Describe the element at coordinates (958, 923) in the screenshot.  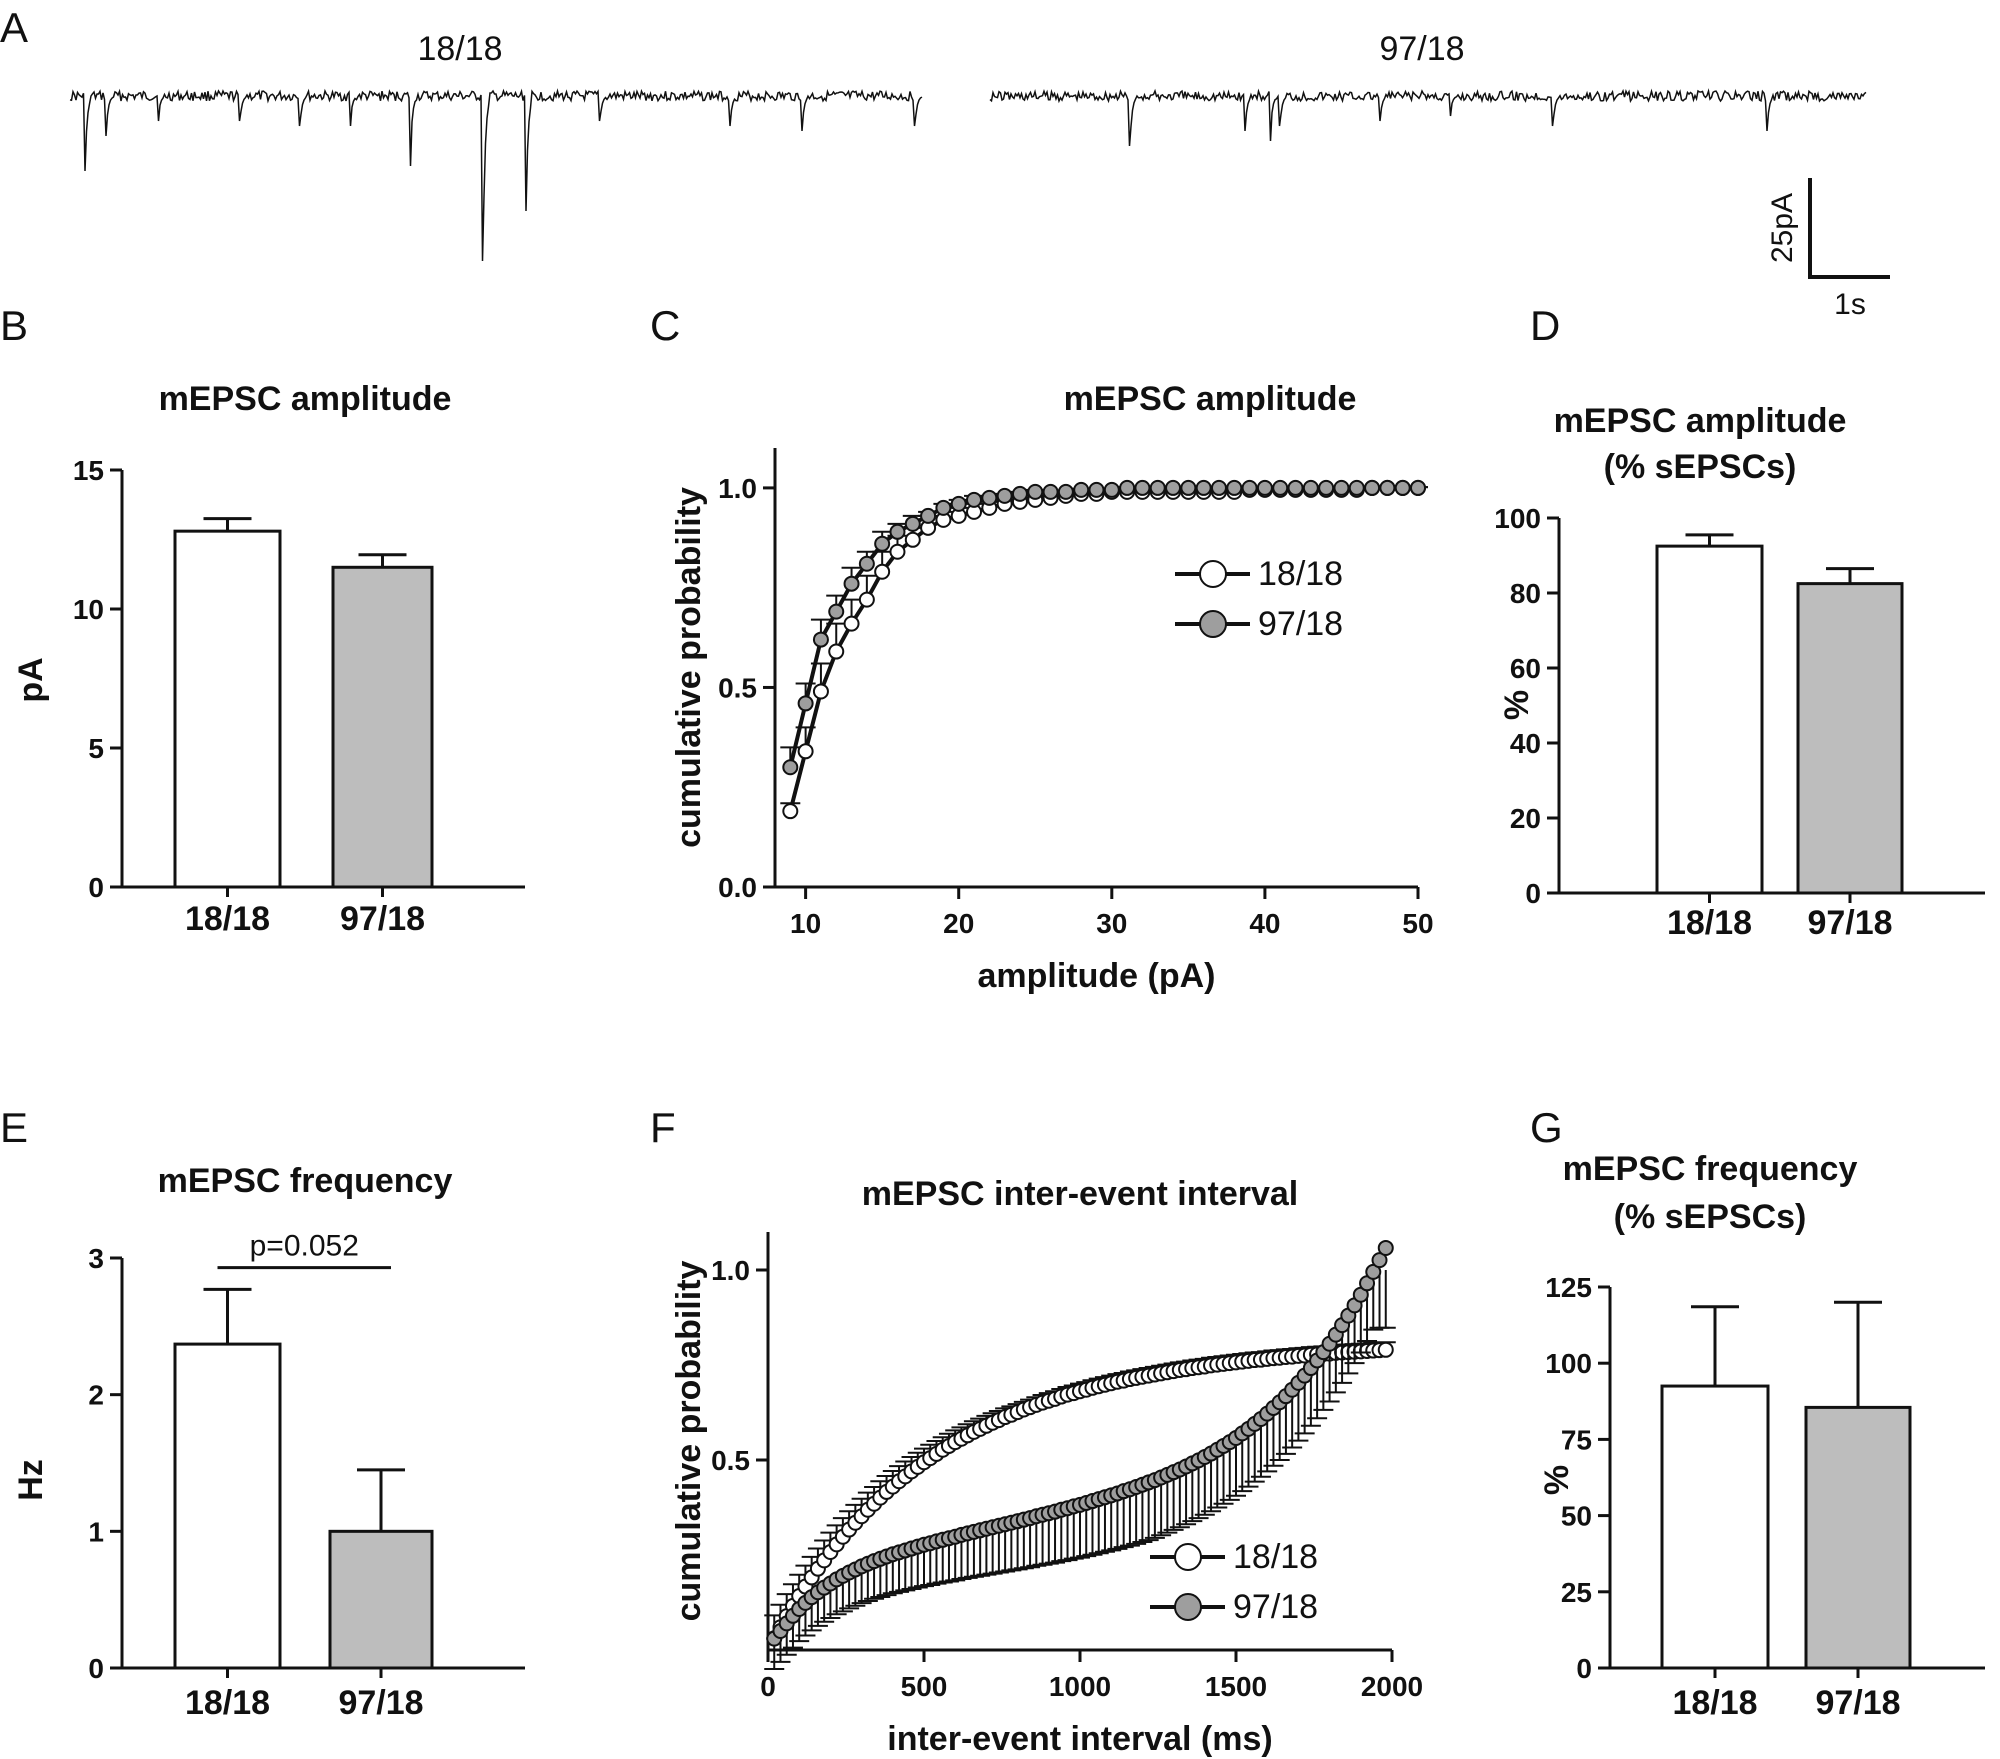
I see `x-tick-label: 20` at that location.